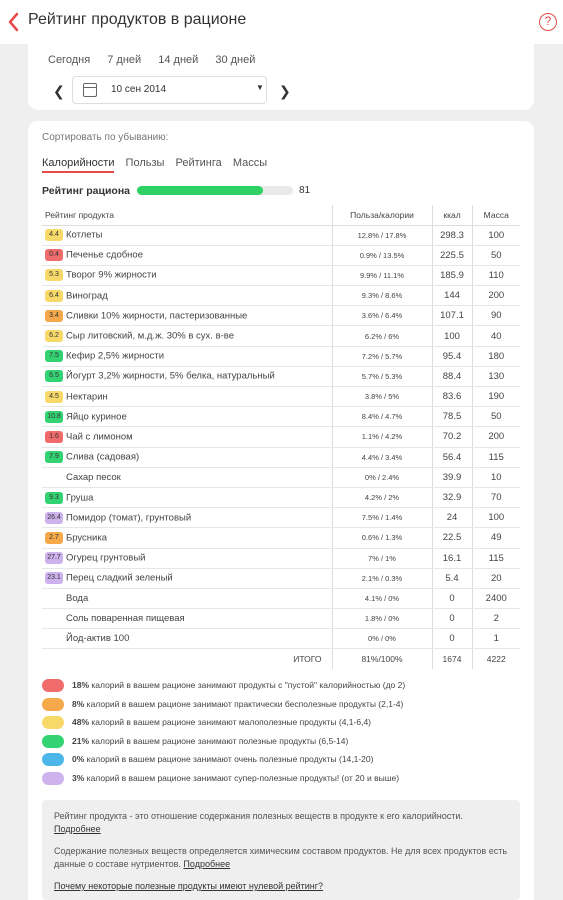 Image resolution: width=563 pixels, height=900 pixels. Describe the element at coordinates (124, 60) in the screenshot. I see `period-tab-7-days: 7 дней` at that location.